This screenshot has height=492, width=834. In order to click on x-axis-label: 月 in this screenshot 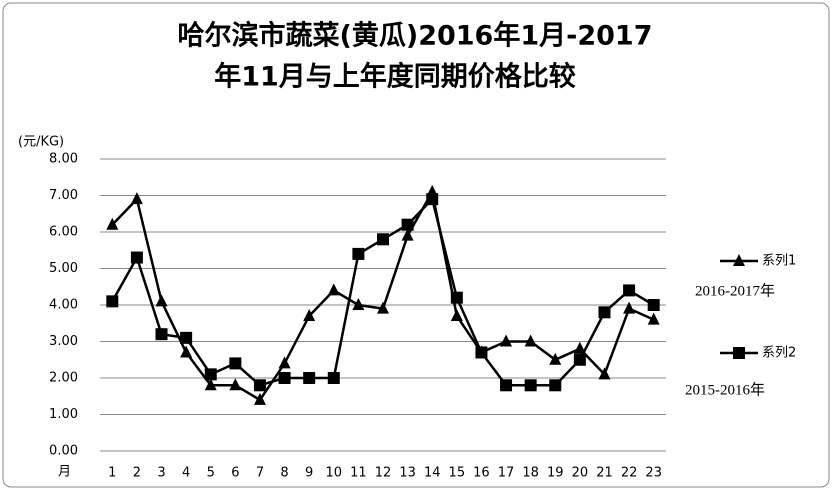, I will do `click(64, 472)`.